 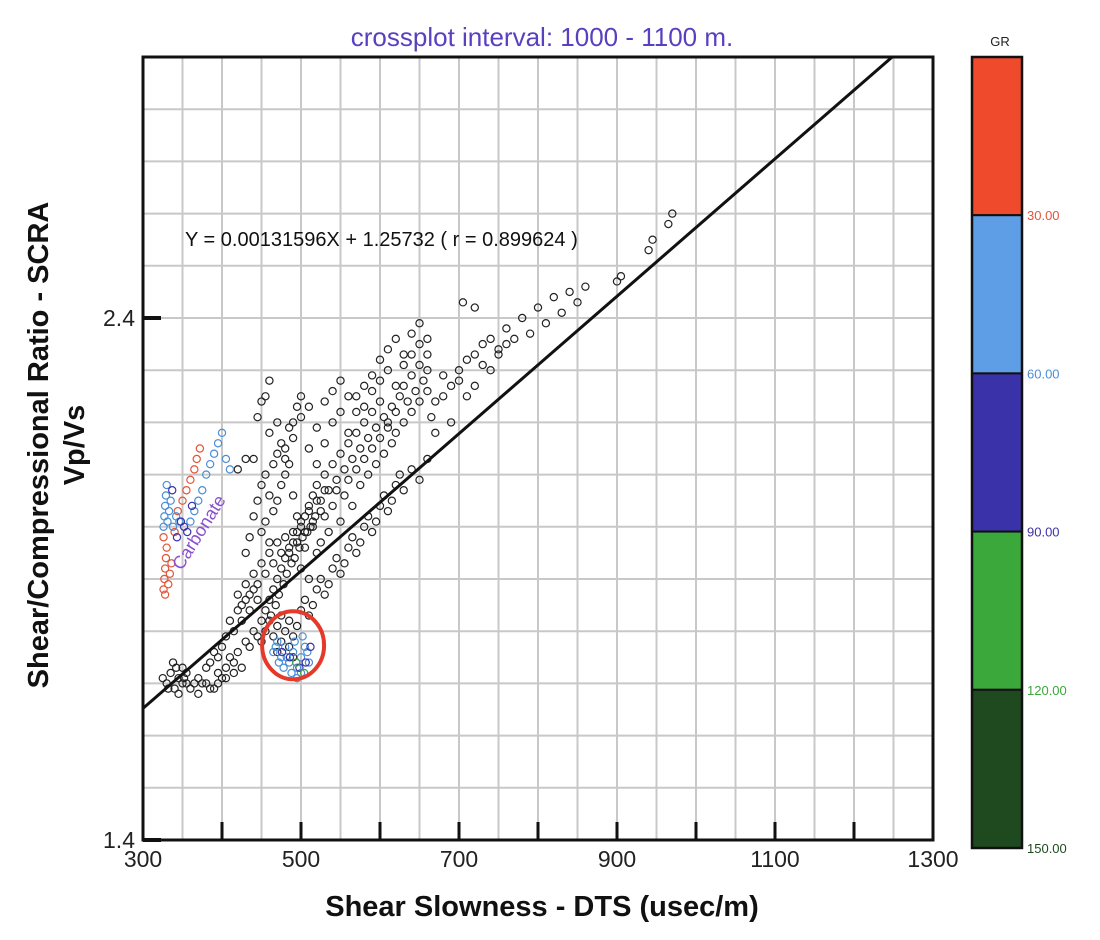 I want to click on colorbar-frame, so click(x=997, y=452).